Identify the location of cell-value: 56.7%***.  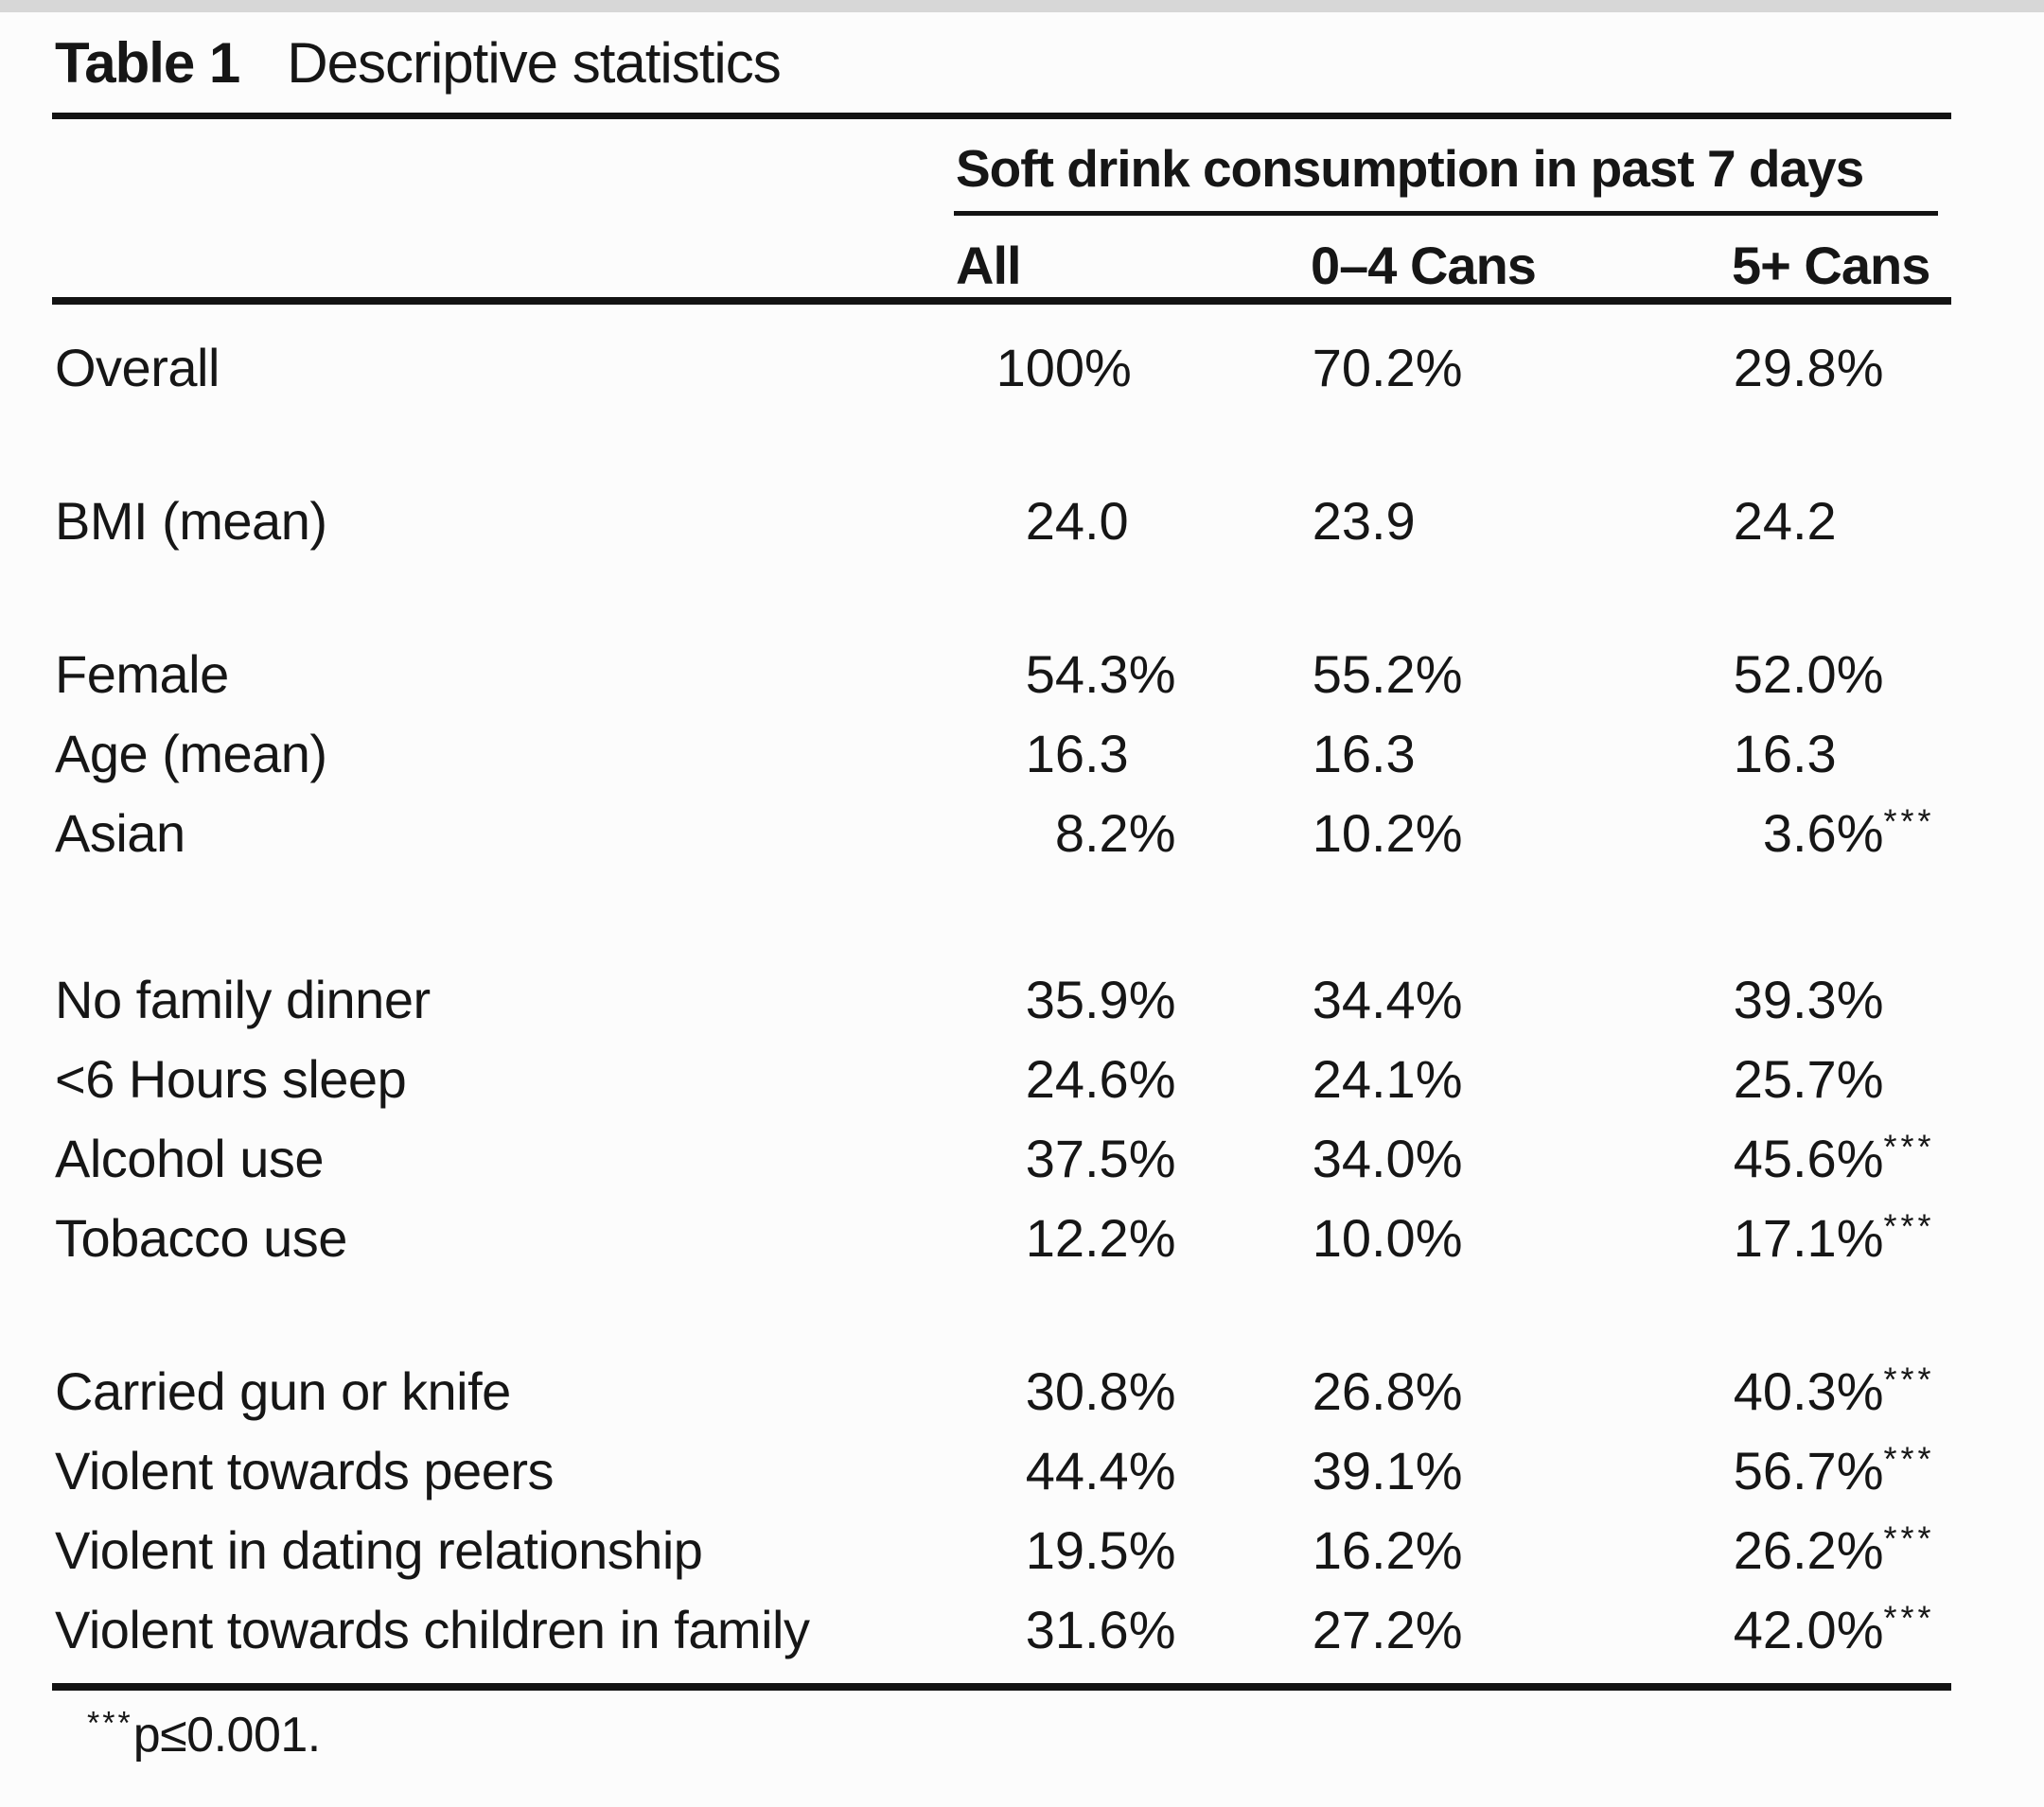
(1888, 1470).